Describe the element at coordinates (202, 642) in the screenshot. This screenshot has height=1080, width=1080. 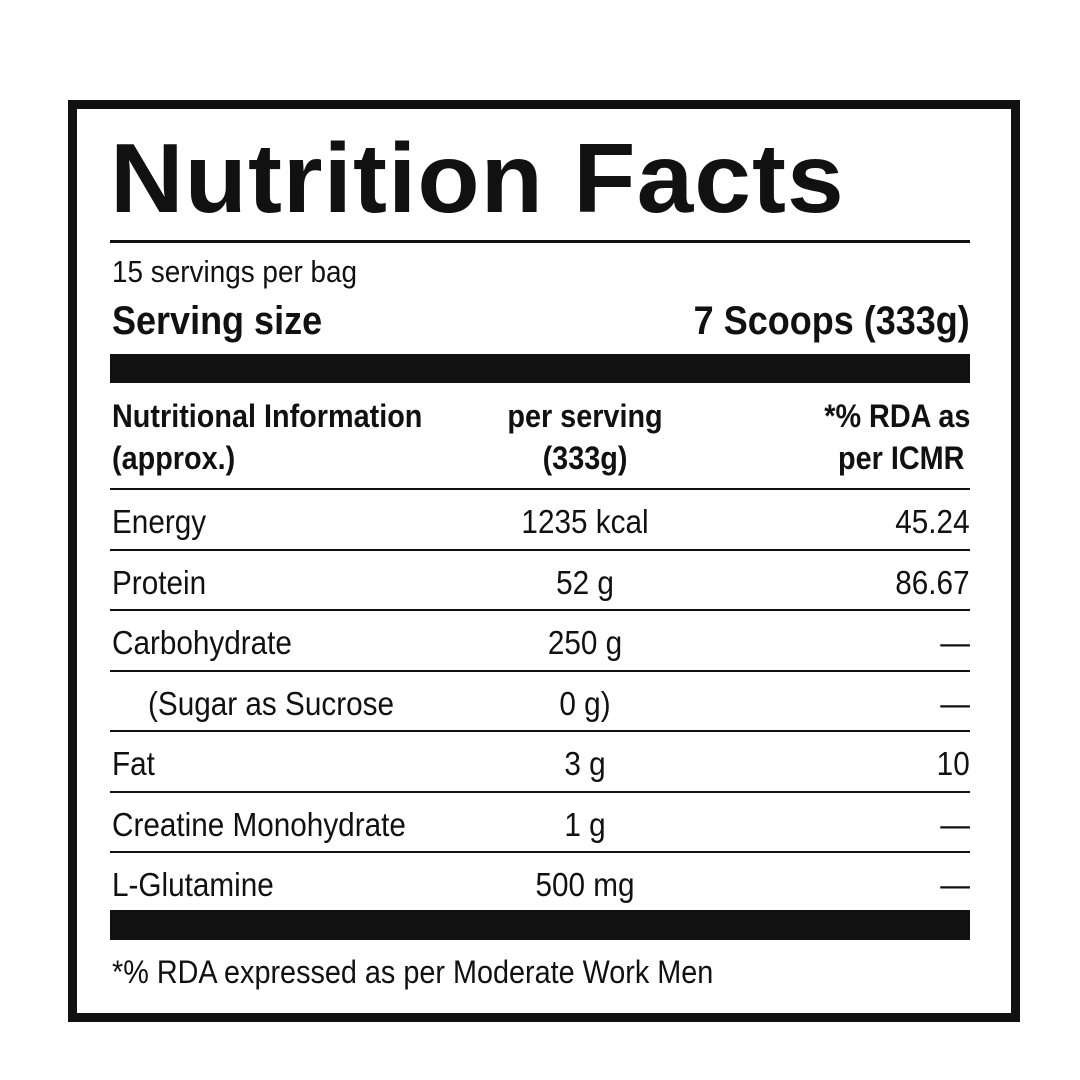
I see `nutrient-name: Carbohydrate` at that location.